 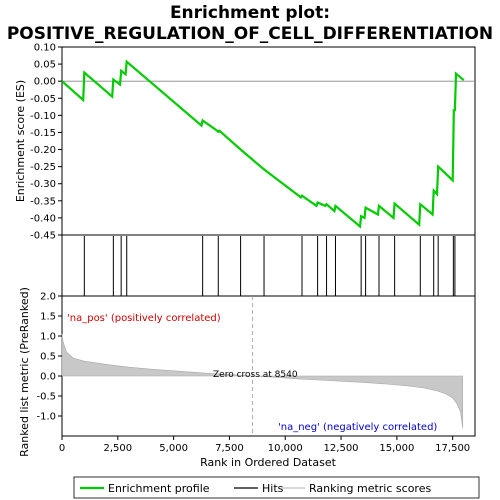 I want to click on x-tick-label: 12,500, so click(x=341, y=448).